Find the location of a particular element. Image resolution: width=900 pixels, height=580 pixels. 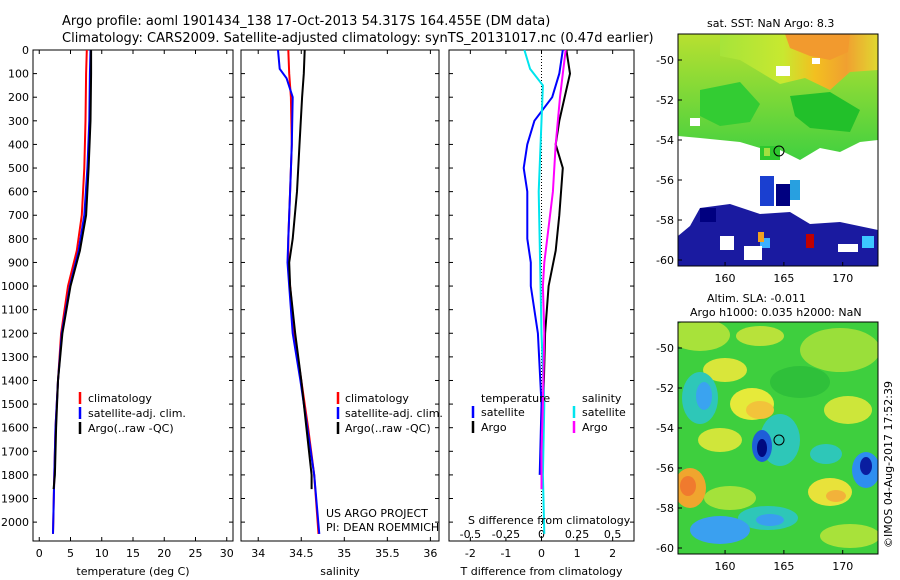

x-top-tick-label: 0.5 is located at coordinates (613, 534).